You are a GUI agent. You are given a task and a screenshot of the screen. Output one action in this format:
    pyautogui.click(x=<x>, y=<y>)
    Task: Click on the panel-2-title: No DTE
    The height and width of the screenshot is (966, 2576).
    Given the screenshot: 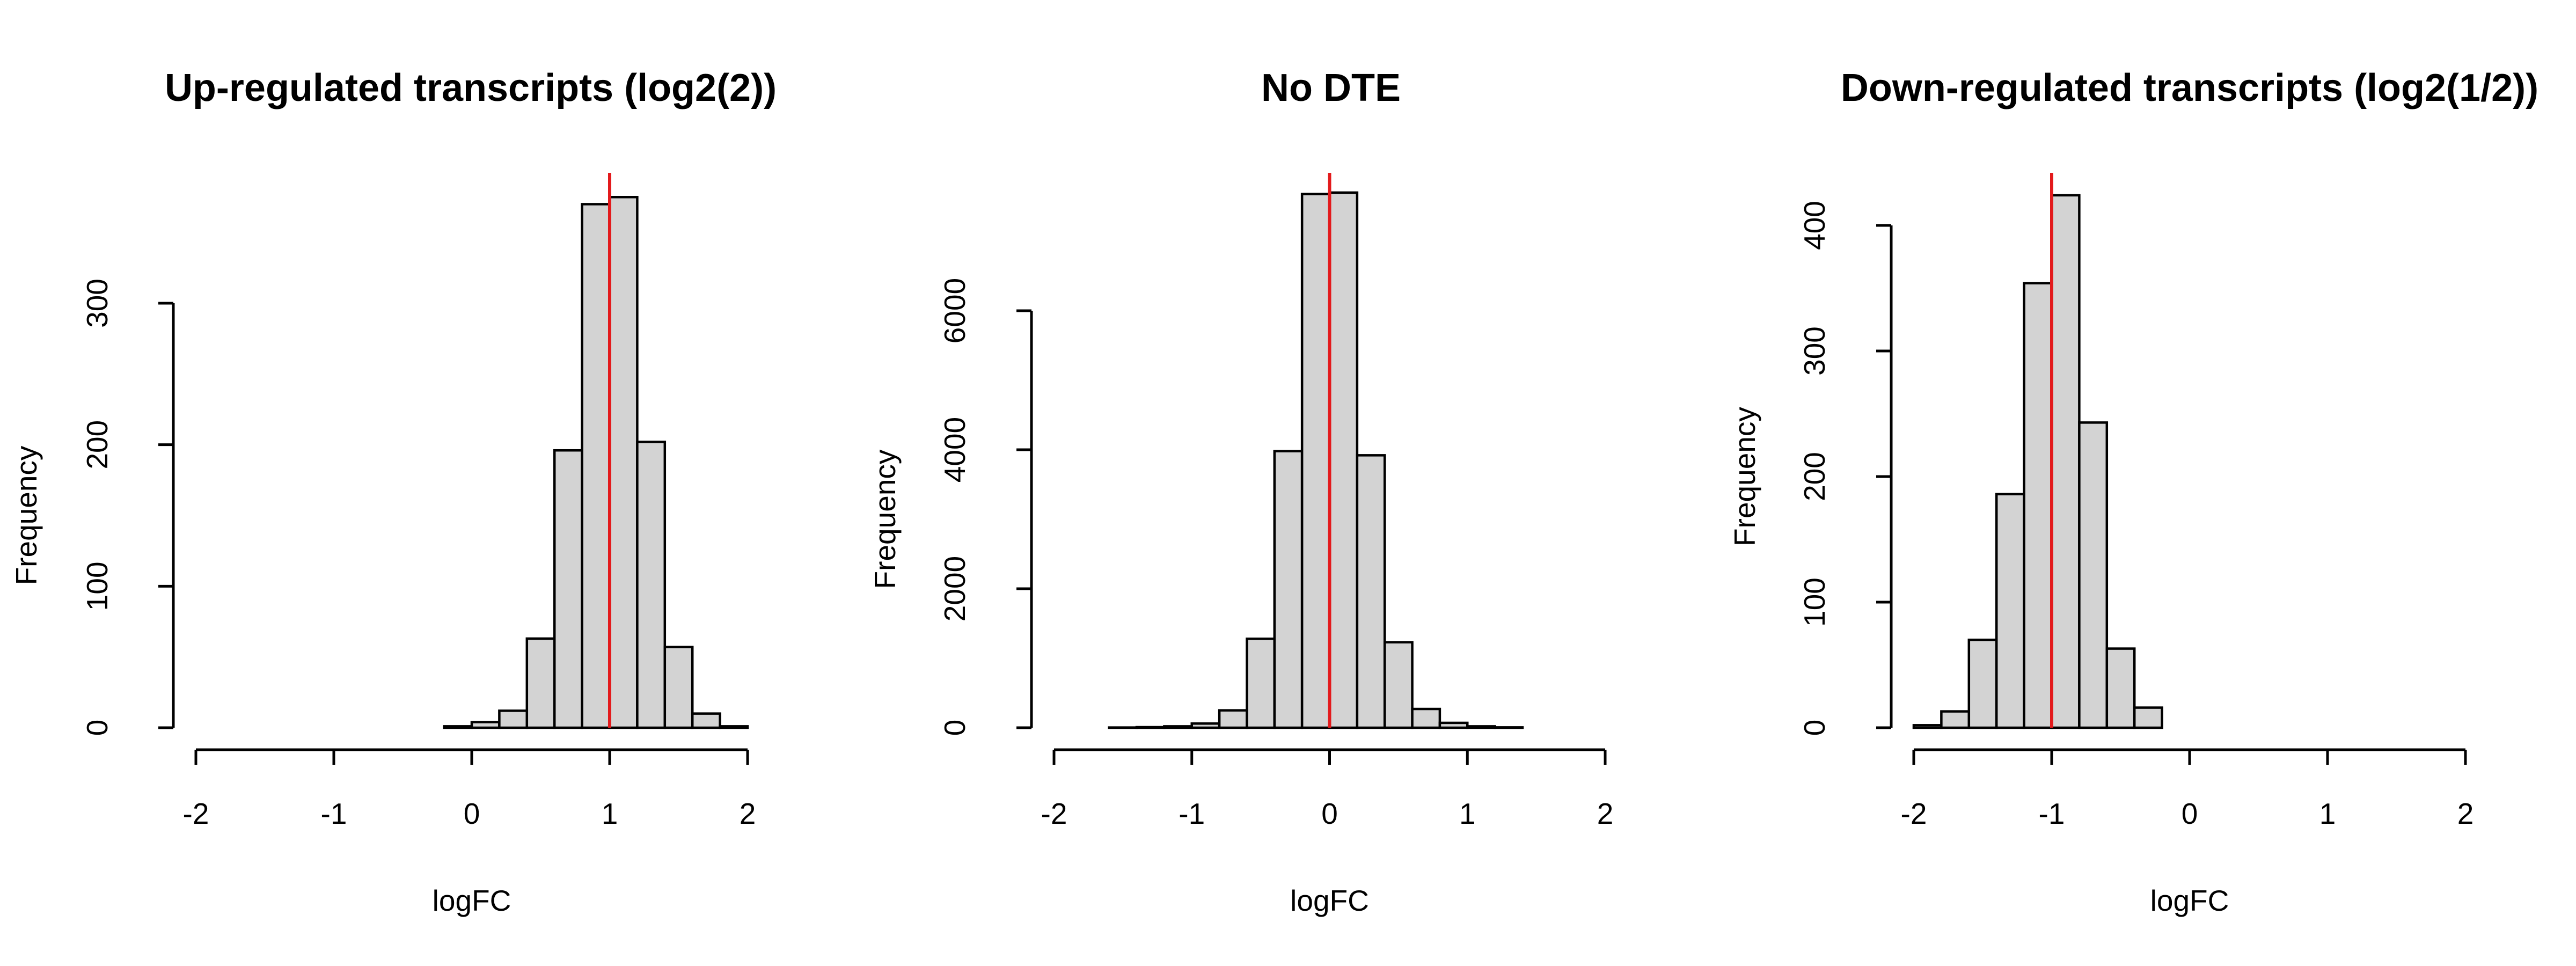 What is the action you would take?
    pyautogui.click(x=1331, y=88)
    